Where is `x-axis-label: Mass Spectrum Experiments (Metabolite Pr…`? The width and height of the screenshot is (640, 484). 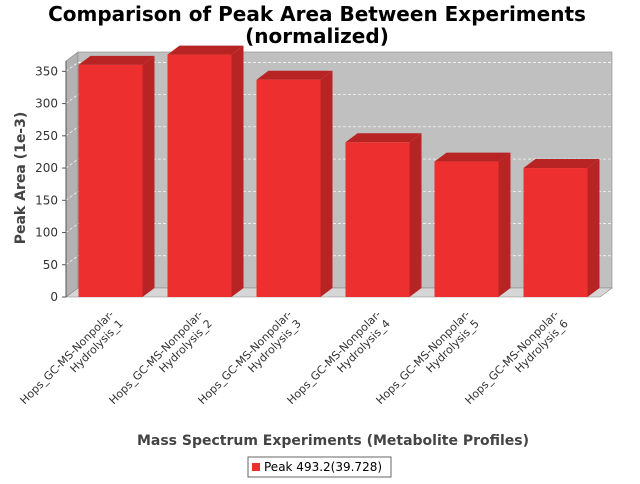 x-axis-label: Mass Spectrum Experiments (Metabolite Pr… is located at coordinates (333, 441).